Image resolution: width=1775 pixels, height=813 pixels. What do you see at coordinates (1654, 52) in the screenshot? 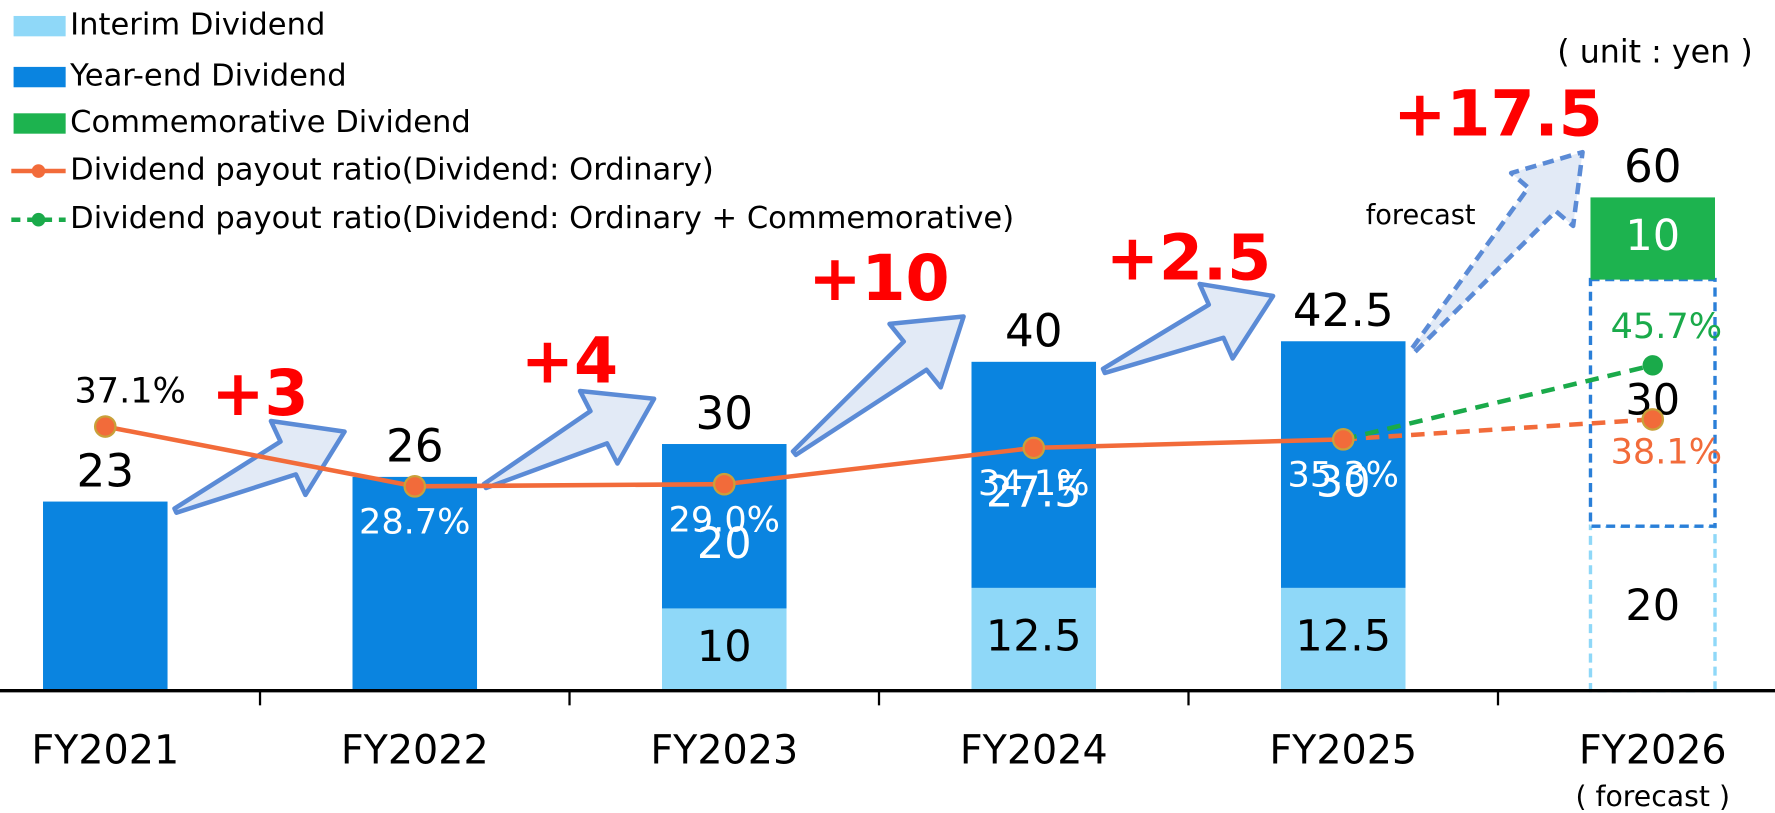
I see `unit-label: ( unit : yen )` at bounding box center [1654, 52].